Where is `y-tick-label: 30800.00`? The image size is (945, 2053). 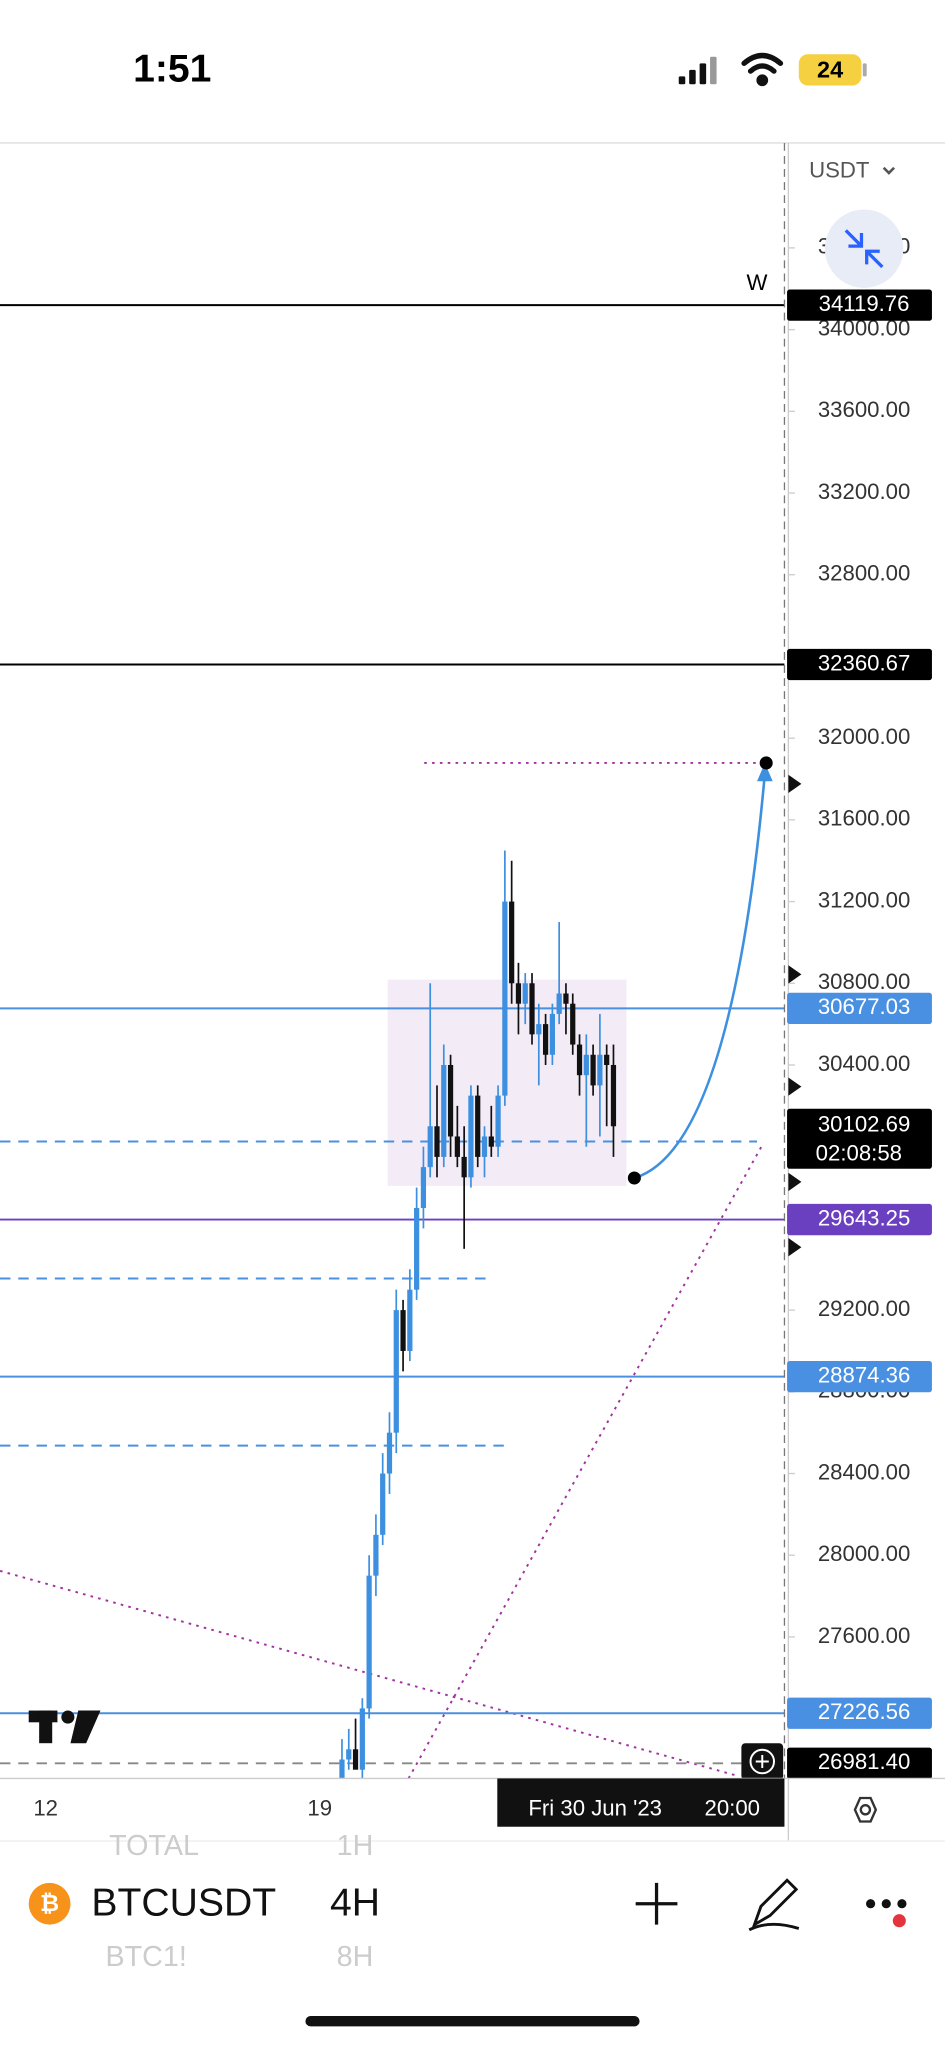
y-tick-label: 30800.00 is located at coordinates (864, 981).